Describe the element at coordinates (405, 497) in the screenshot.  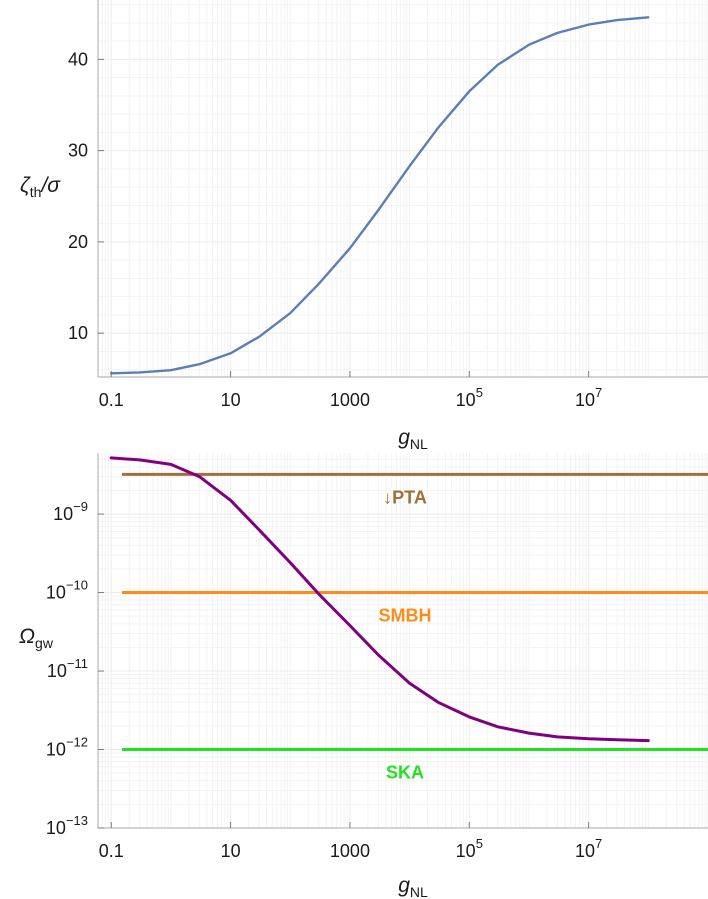
I see `hline-label-0: ↓PTA` at that location.